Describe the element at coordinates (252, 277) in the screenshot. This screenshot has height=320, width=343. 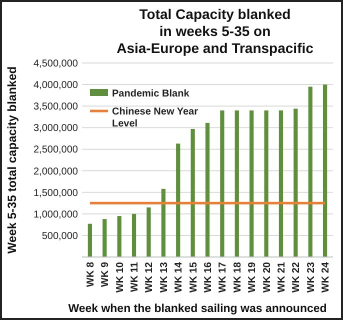
I see `x-tick-label: WK 19` at that location.